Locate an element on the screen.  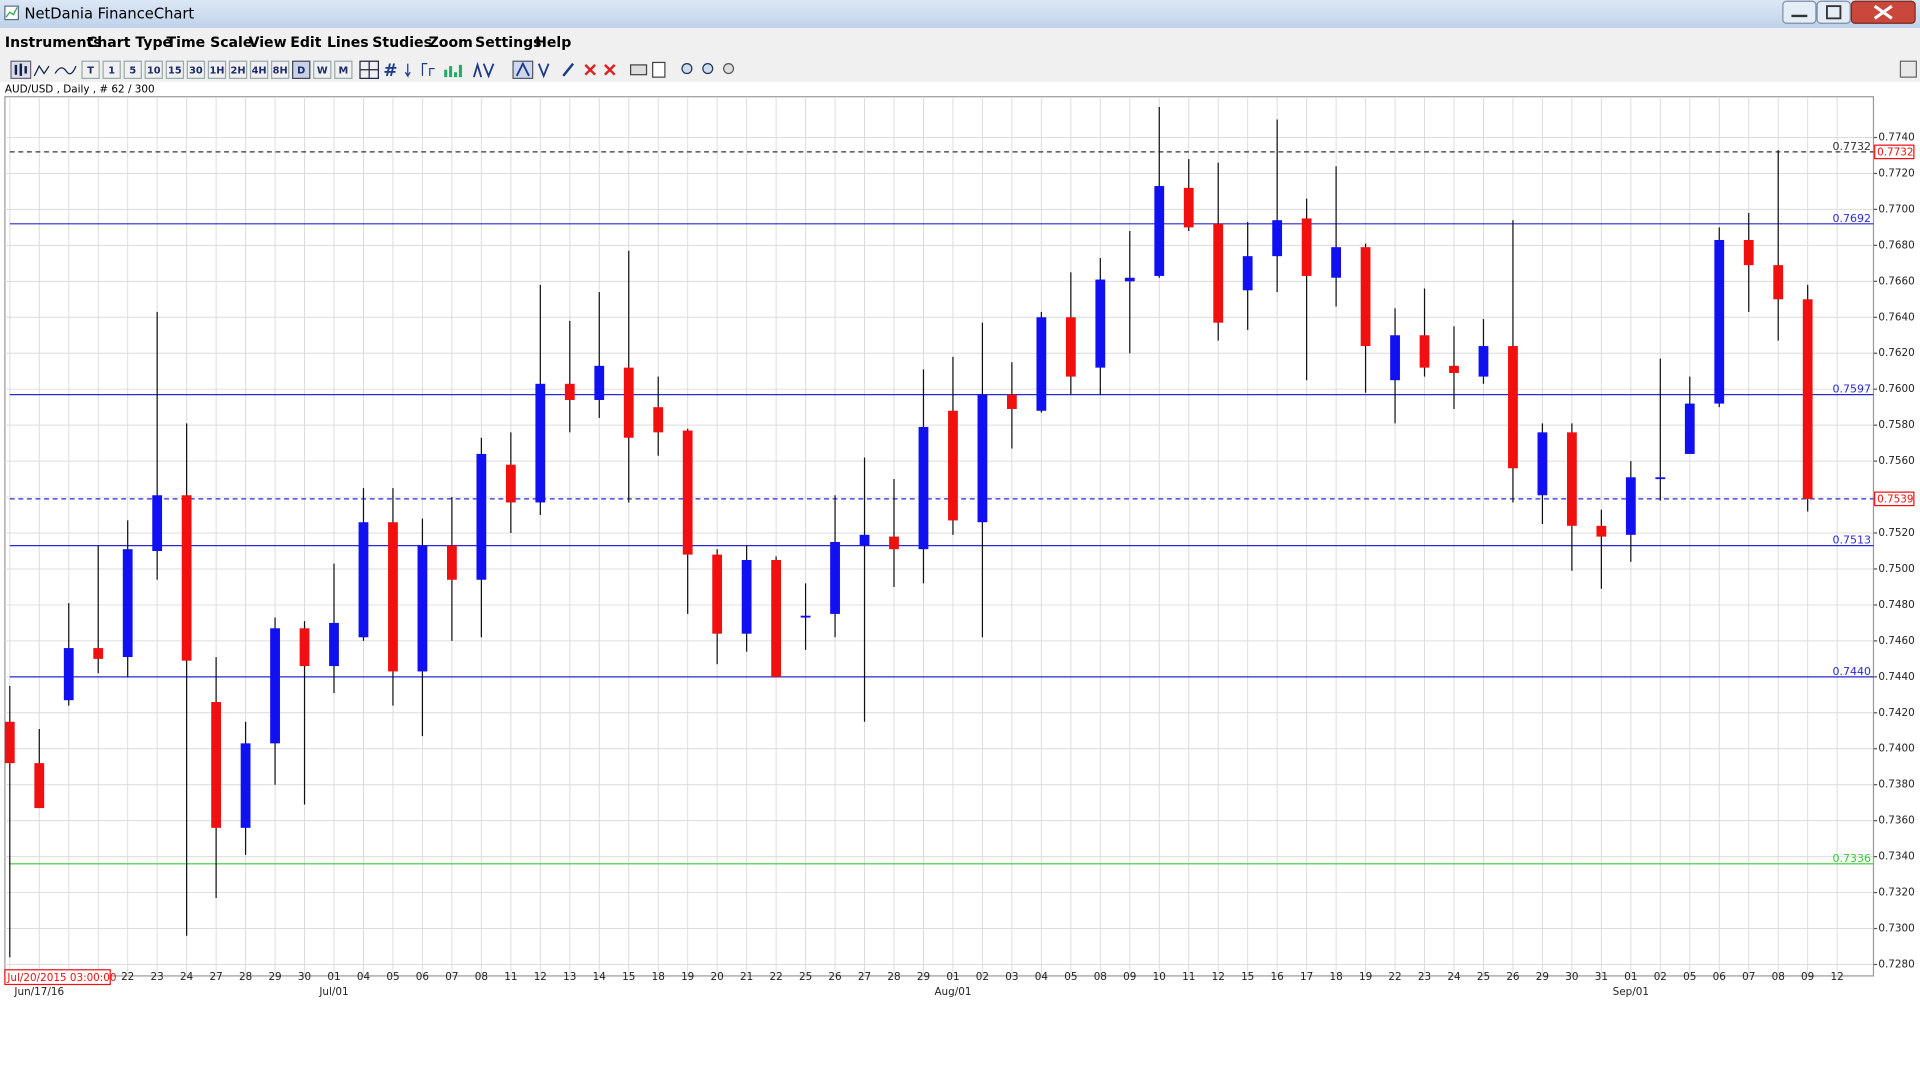
level-caption: 0.7597 is located at coordinates (1851, 389).